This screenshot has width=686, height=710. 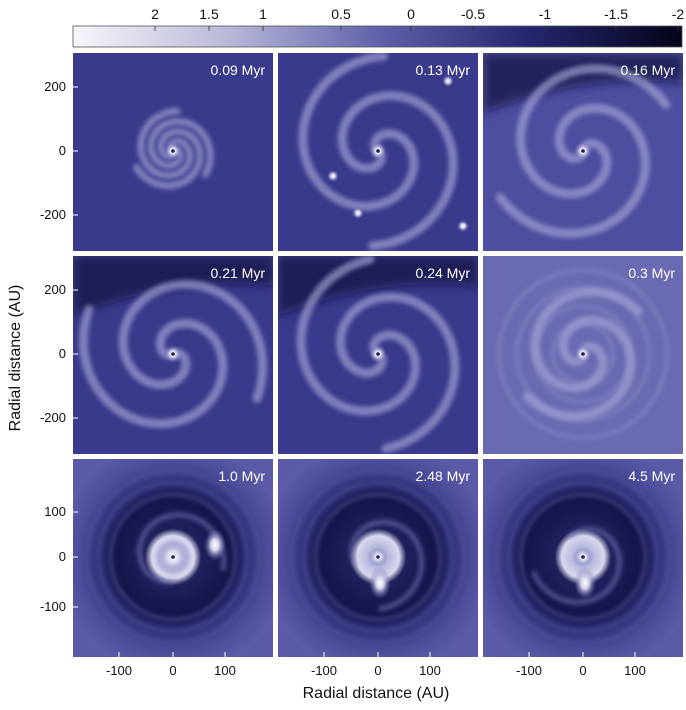 I want to click on simulation-panel: 0.16 Myr, so click(x=583, y=152).